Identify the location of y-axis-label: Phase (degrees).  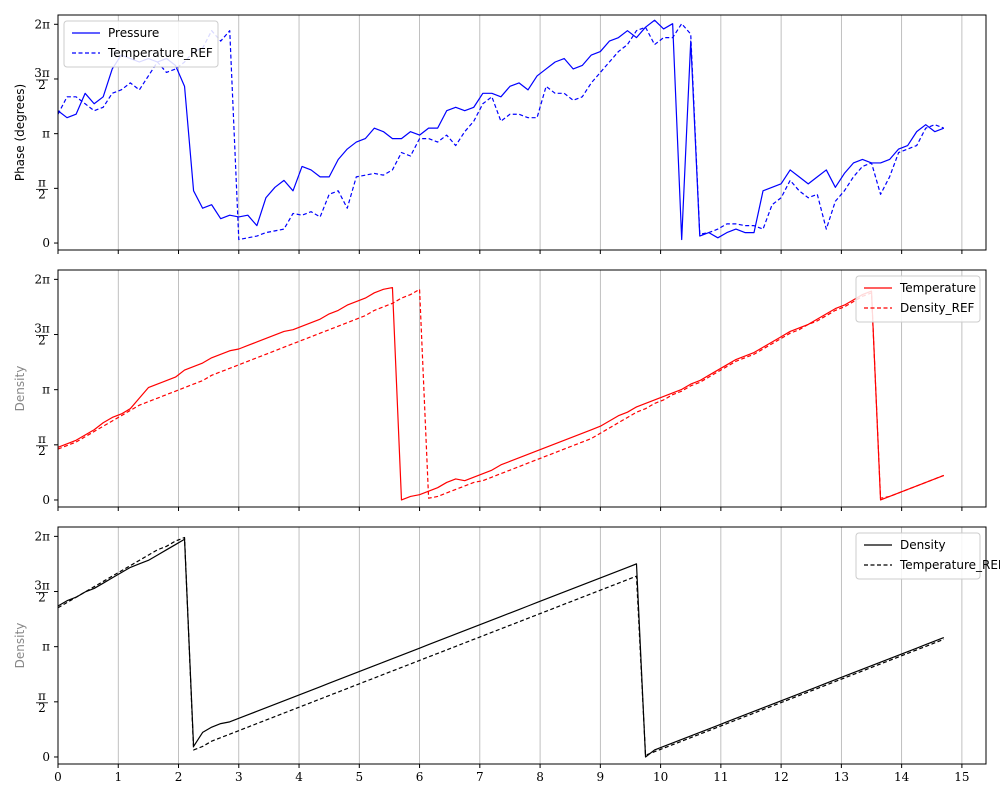
(20, 132).